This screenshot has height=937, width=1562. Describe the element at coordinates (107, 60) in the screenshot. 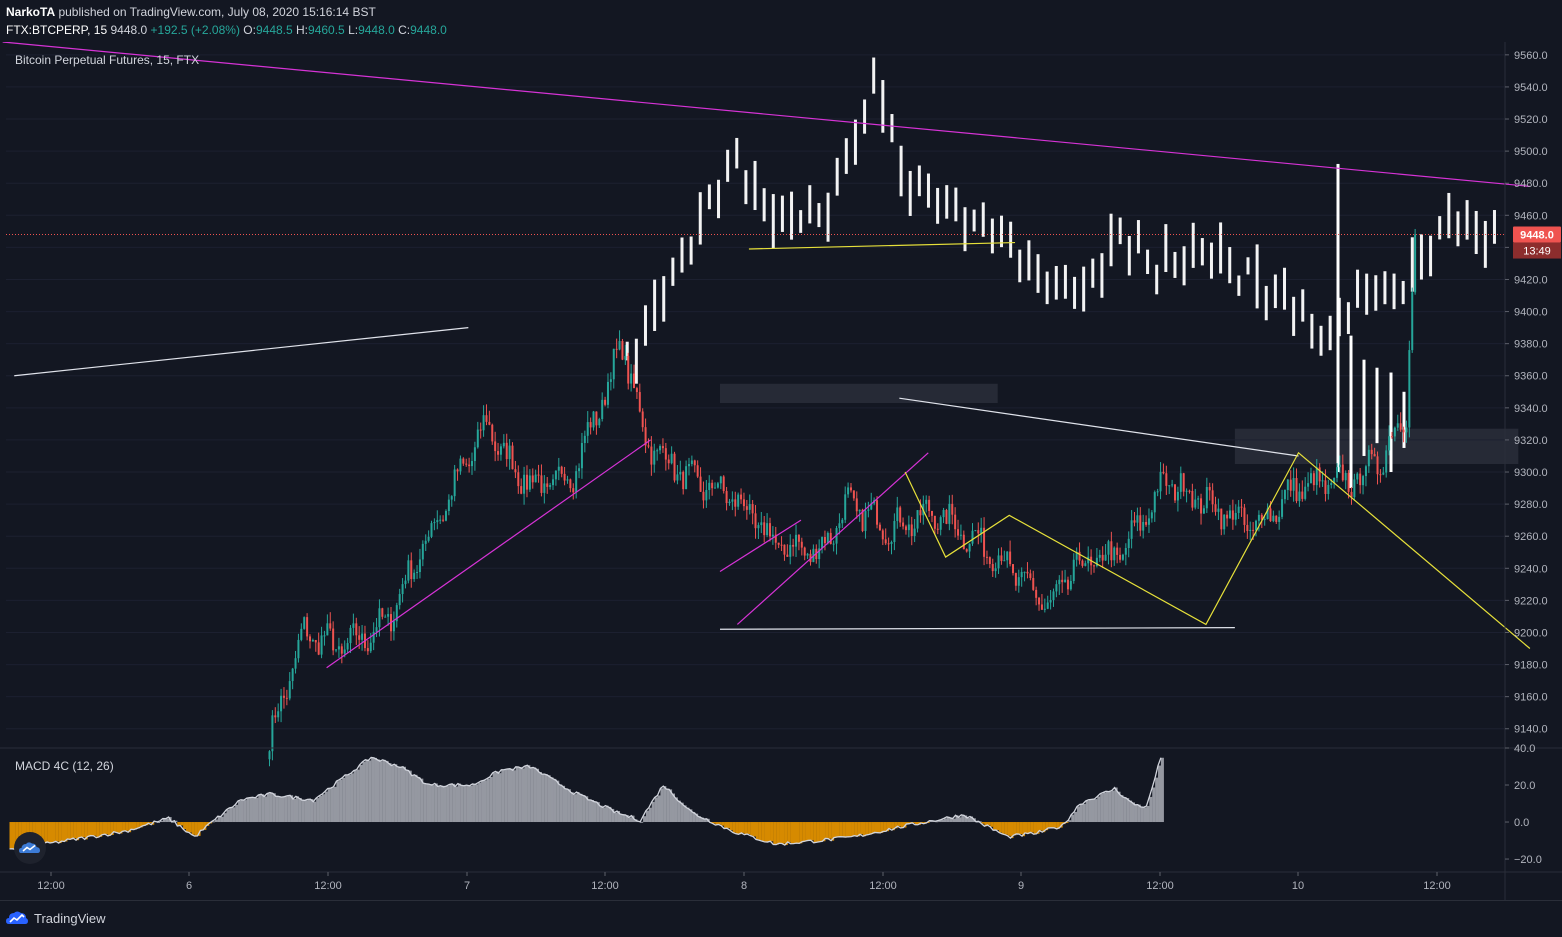

I see `main-series-legend: Bitcoin Perpetual Futures, 15, FTX` at that location.